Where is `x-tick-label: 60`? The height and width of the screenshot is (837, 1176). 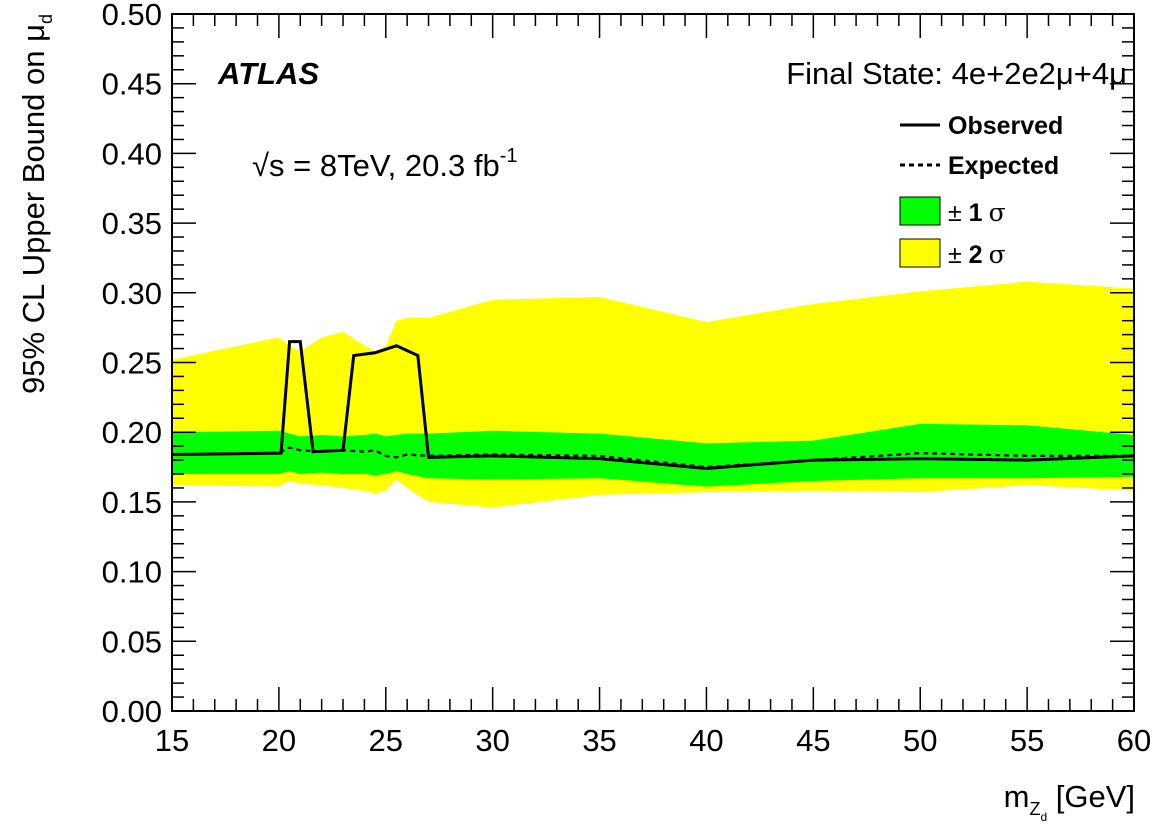
x-tick-label: 60 is located at coordinates (1134, 740).